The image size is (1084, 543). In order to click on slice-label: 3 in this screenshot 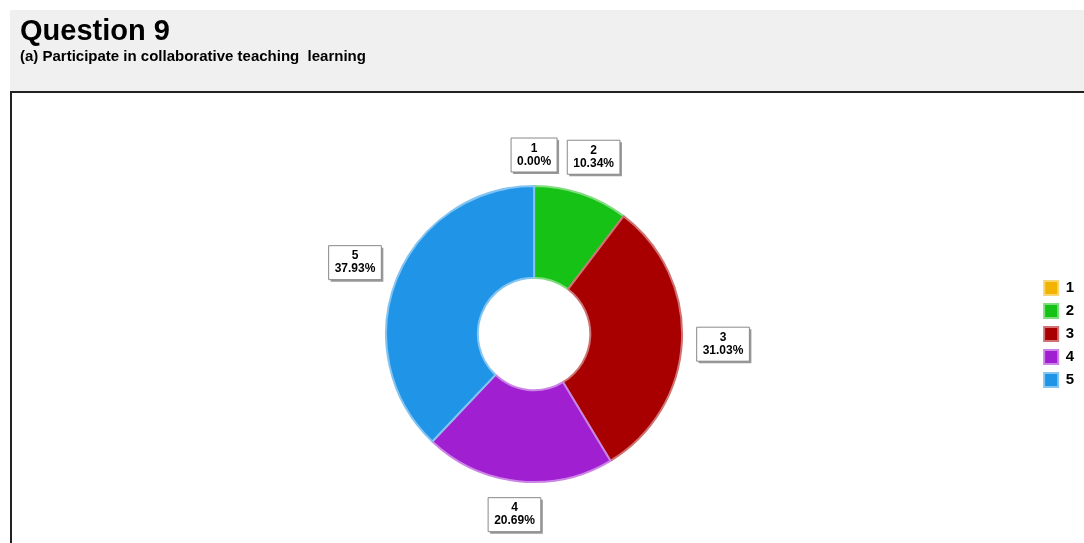, I will do `click(723, 337)`.